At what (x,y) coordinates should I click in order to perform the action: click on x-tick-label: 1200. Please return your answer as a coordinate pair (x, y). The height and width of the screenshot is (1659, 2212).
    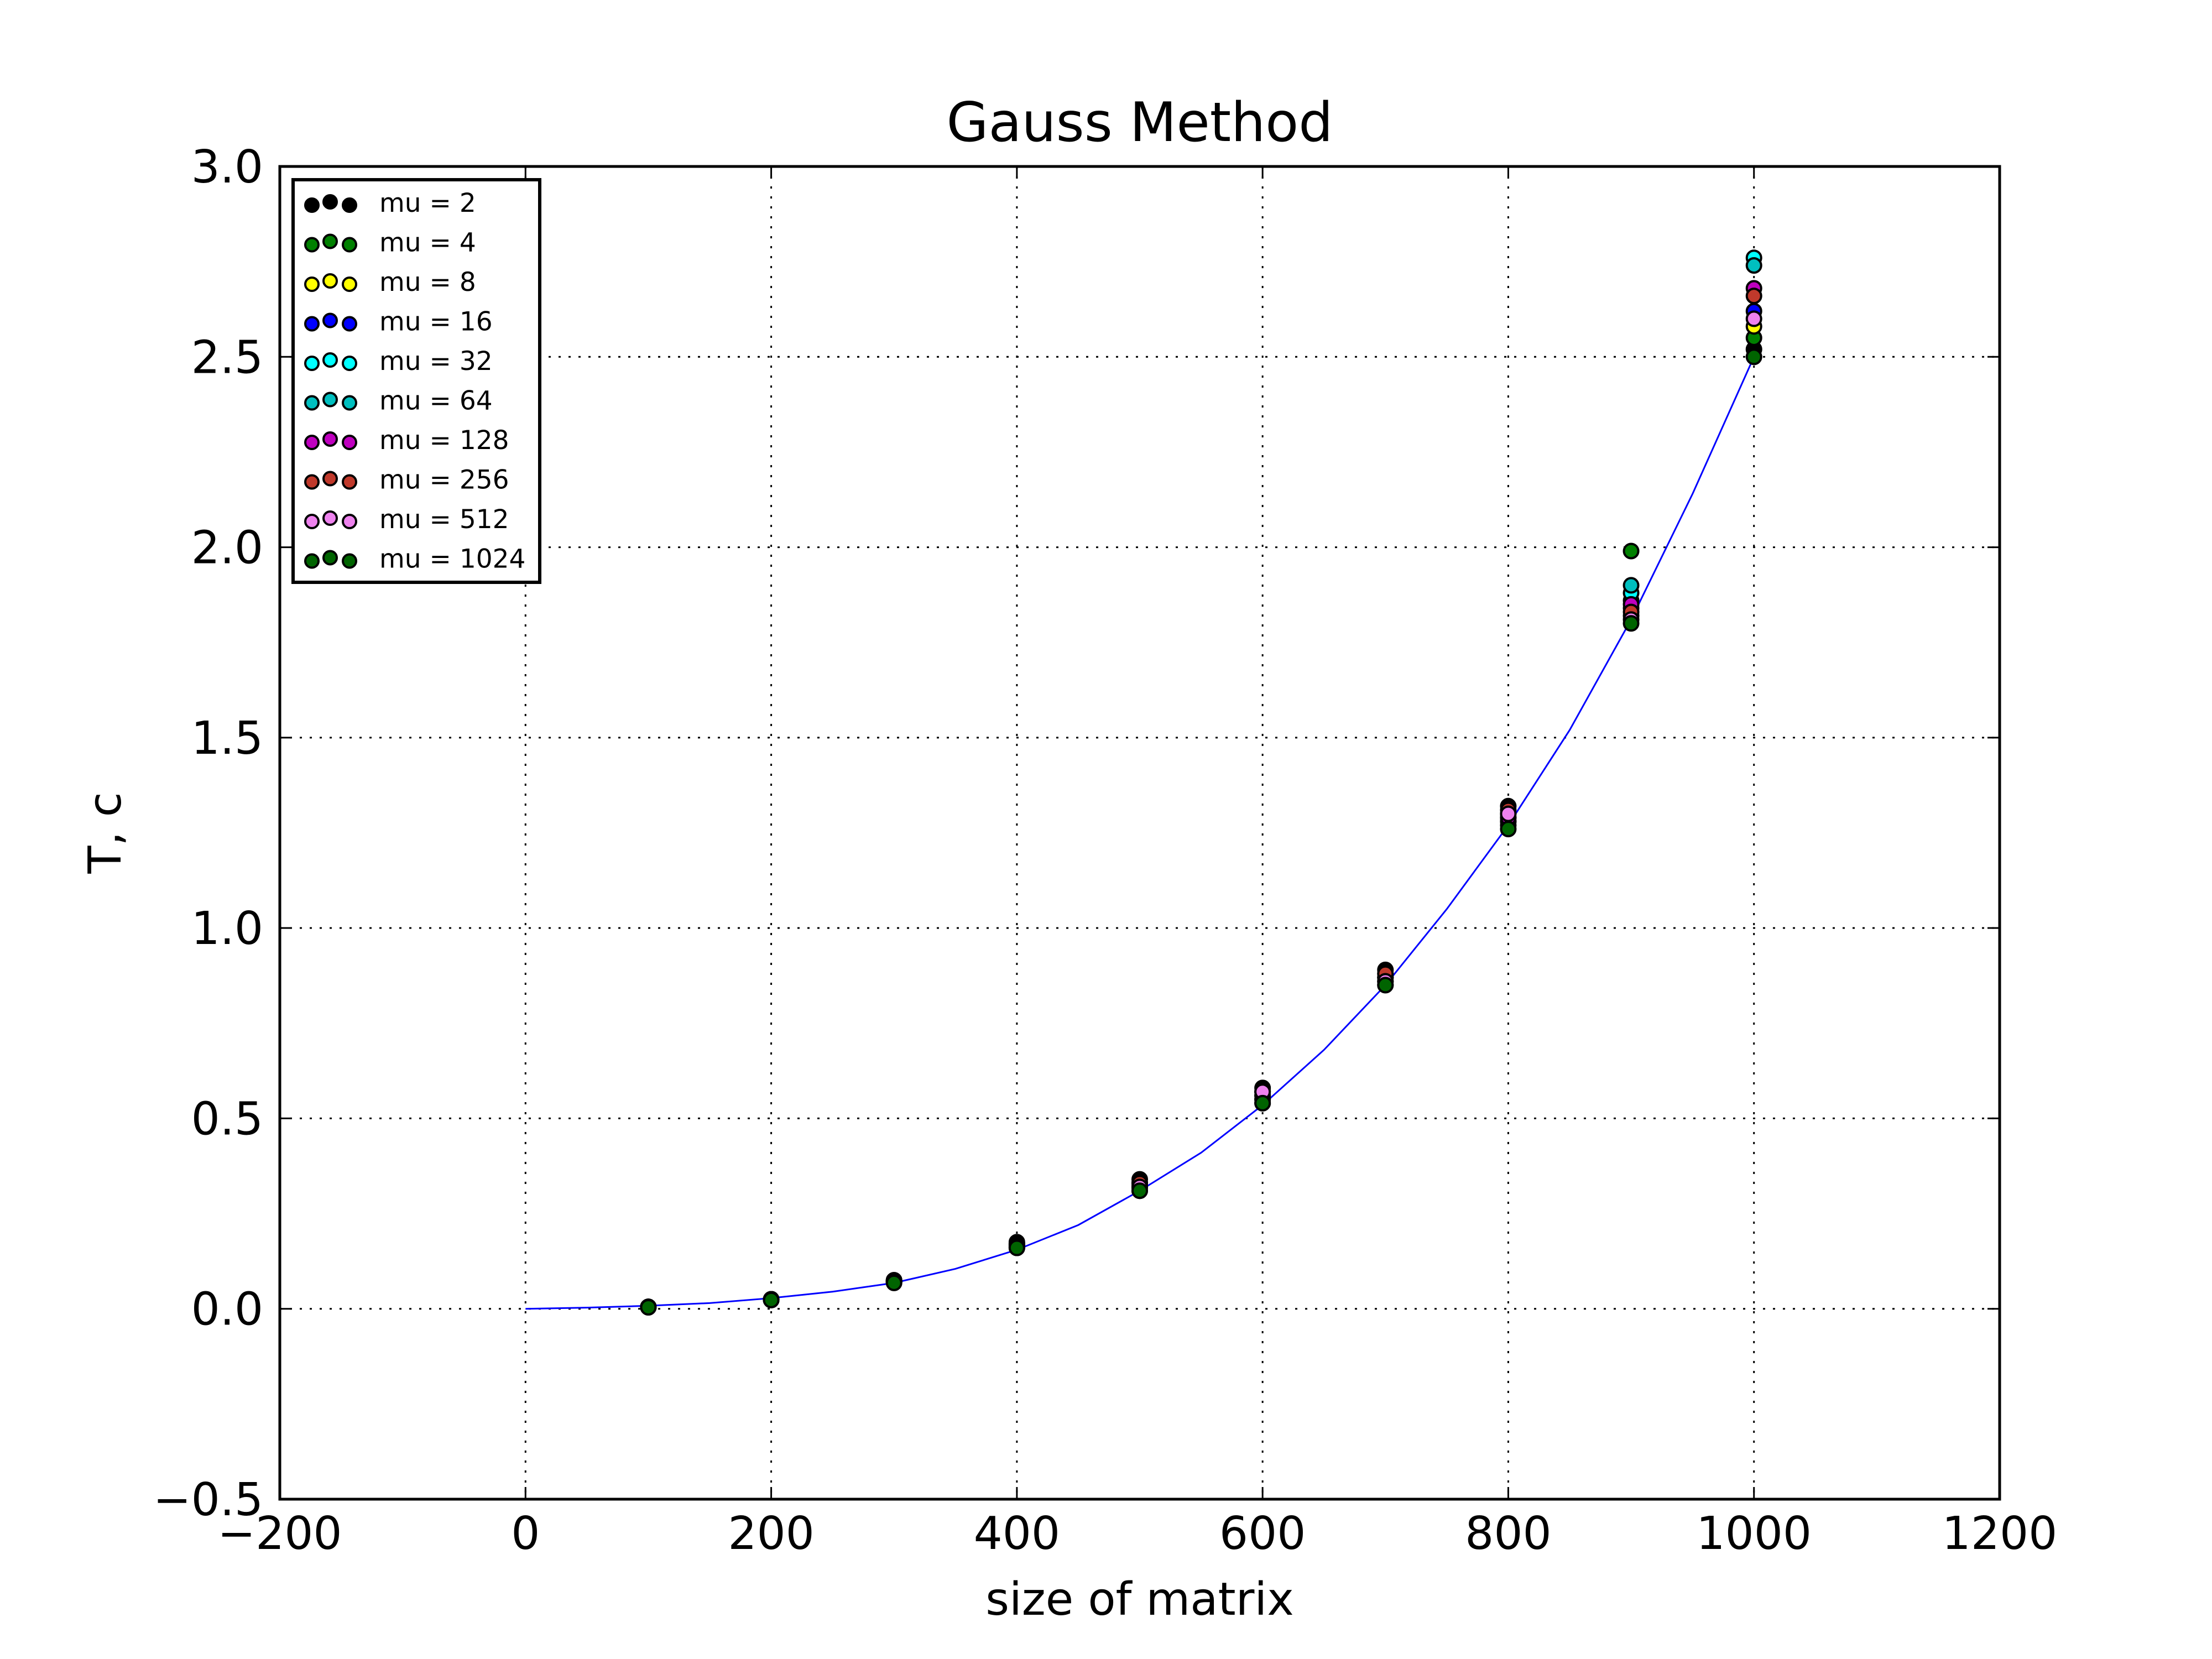
    Looking at the image, I should click on (2000, 1533).